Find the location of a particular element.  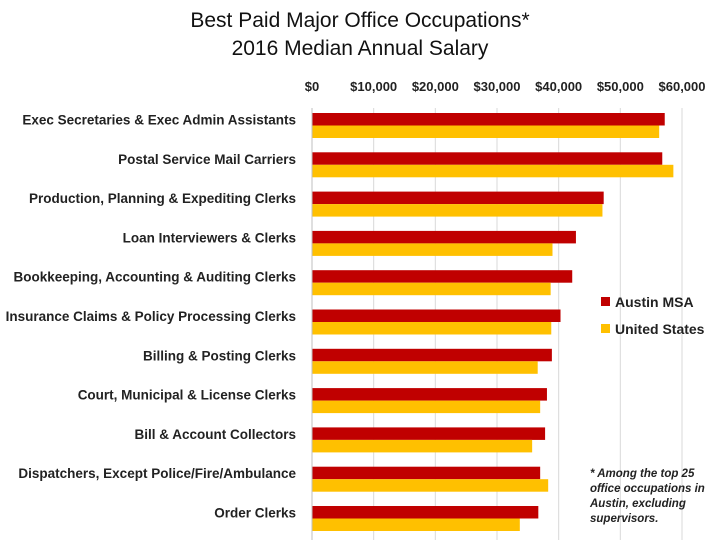

legend-label: Austin MSA is located at coordinates (654, 302).